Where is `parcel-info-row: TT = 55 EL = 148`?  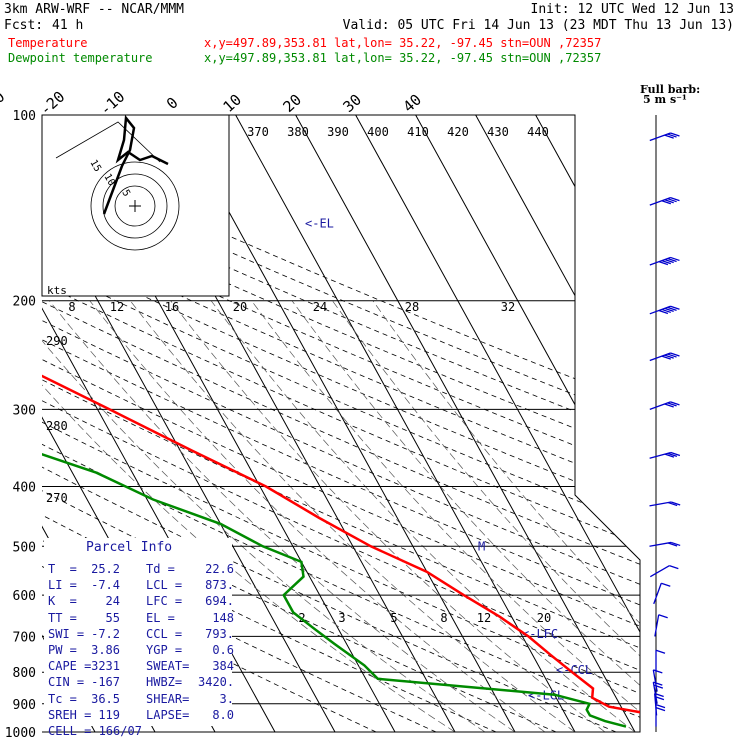
parcel-info-row: TT = 55 EL = 148 is located at coordinates (141, 618).